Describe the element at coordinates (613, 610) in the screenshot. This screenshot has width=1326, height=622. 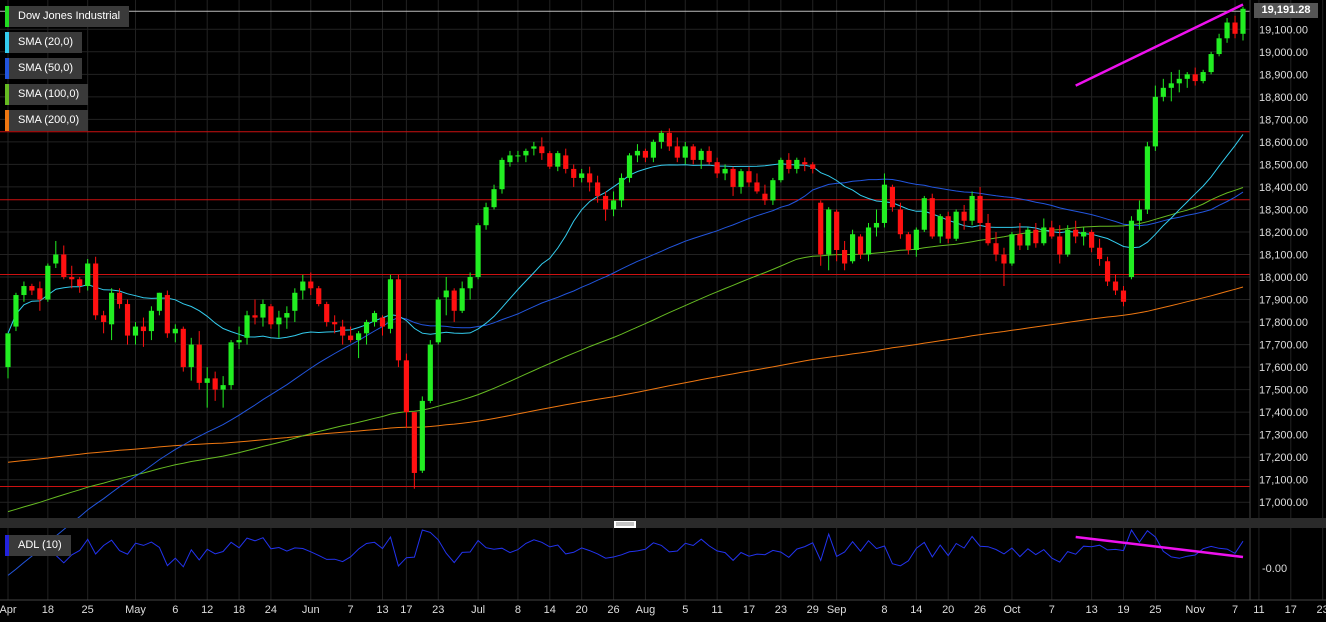
I see `x-tick-label: 26` at that location.